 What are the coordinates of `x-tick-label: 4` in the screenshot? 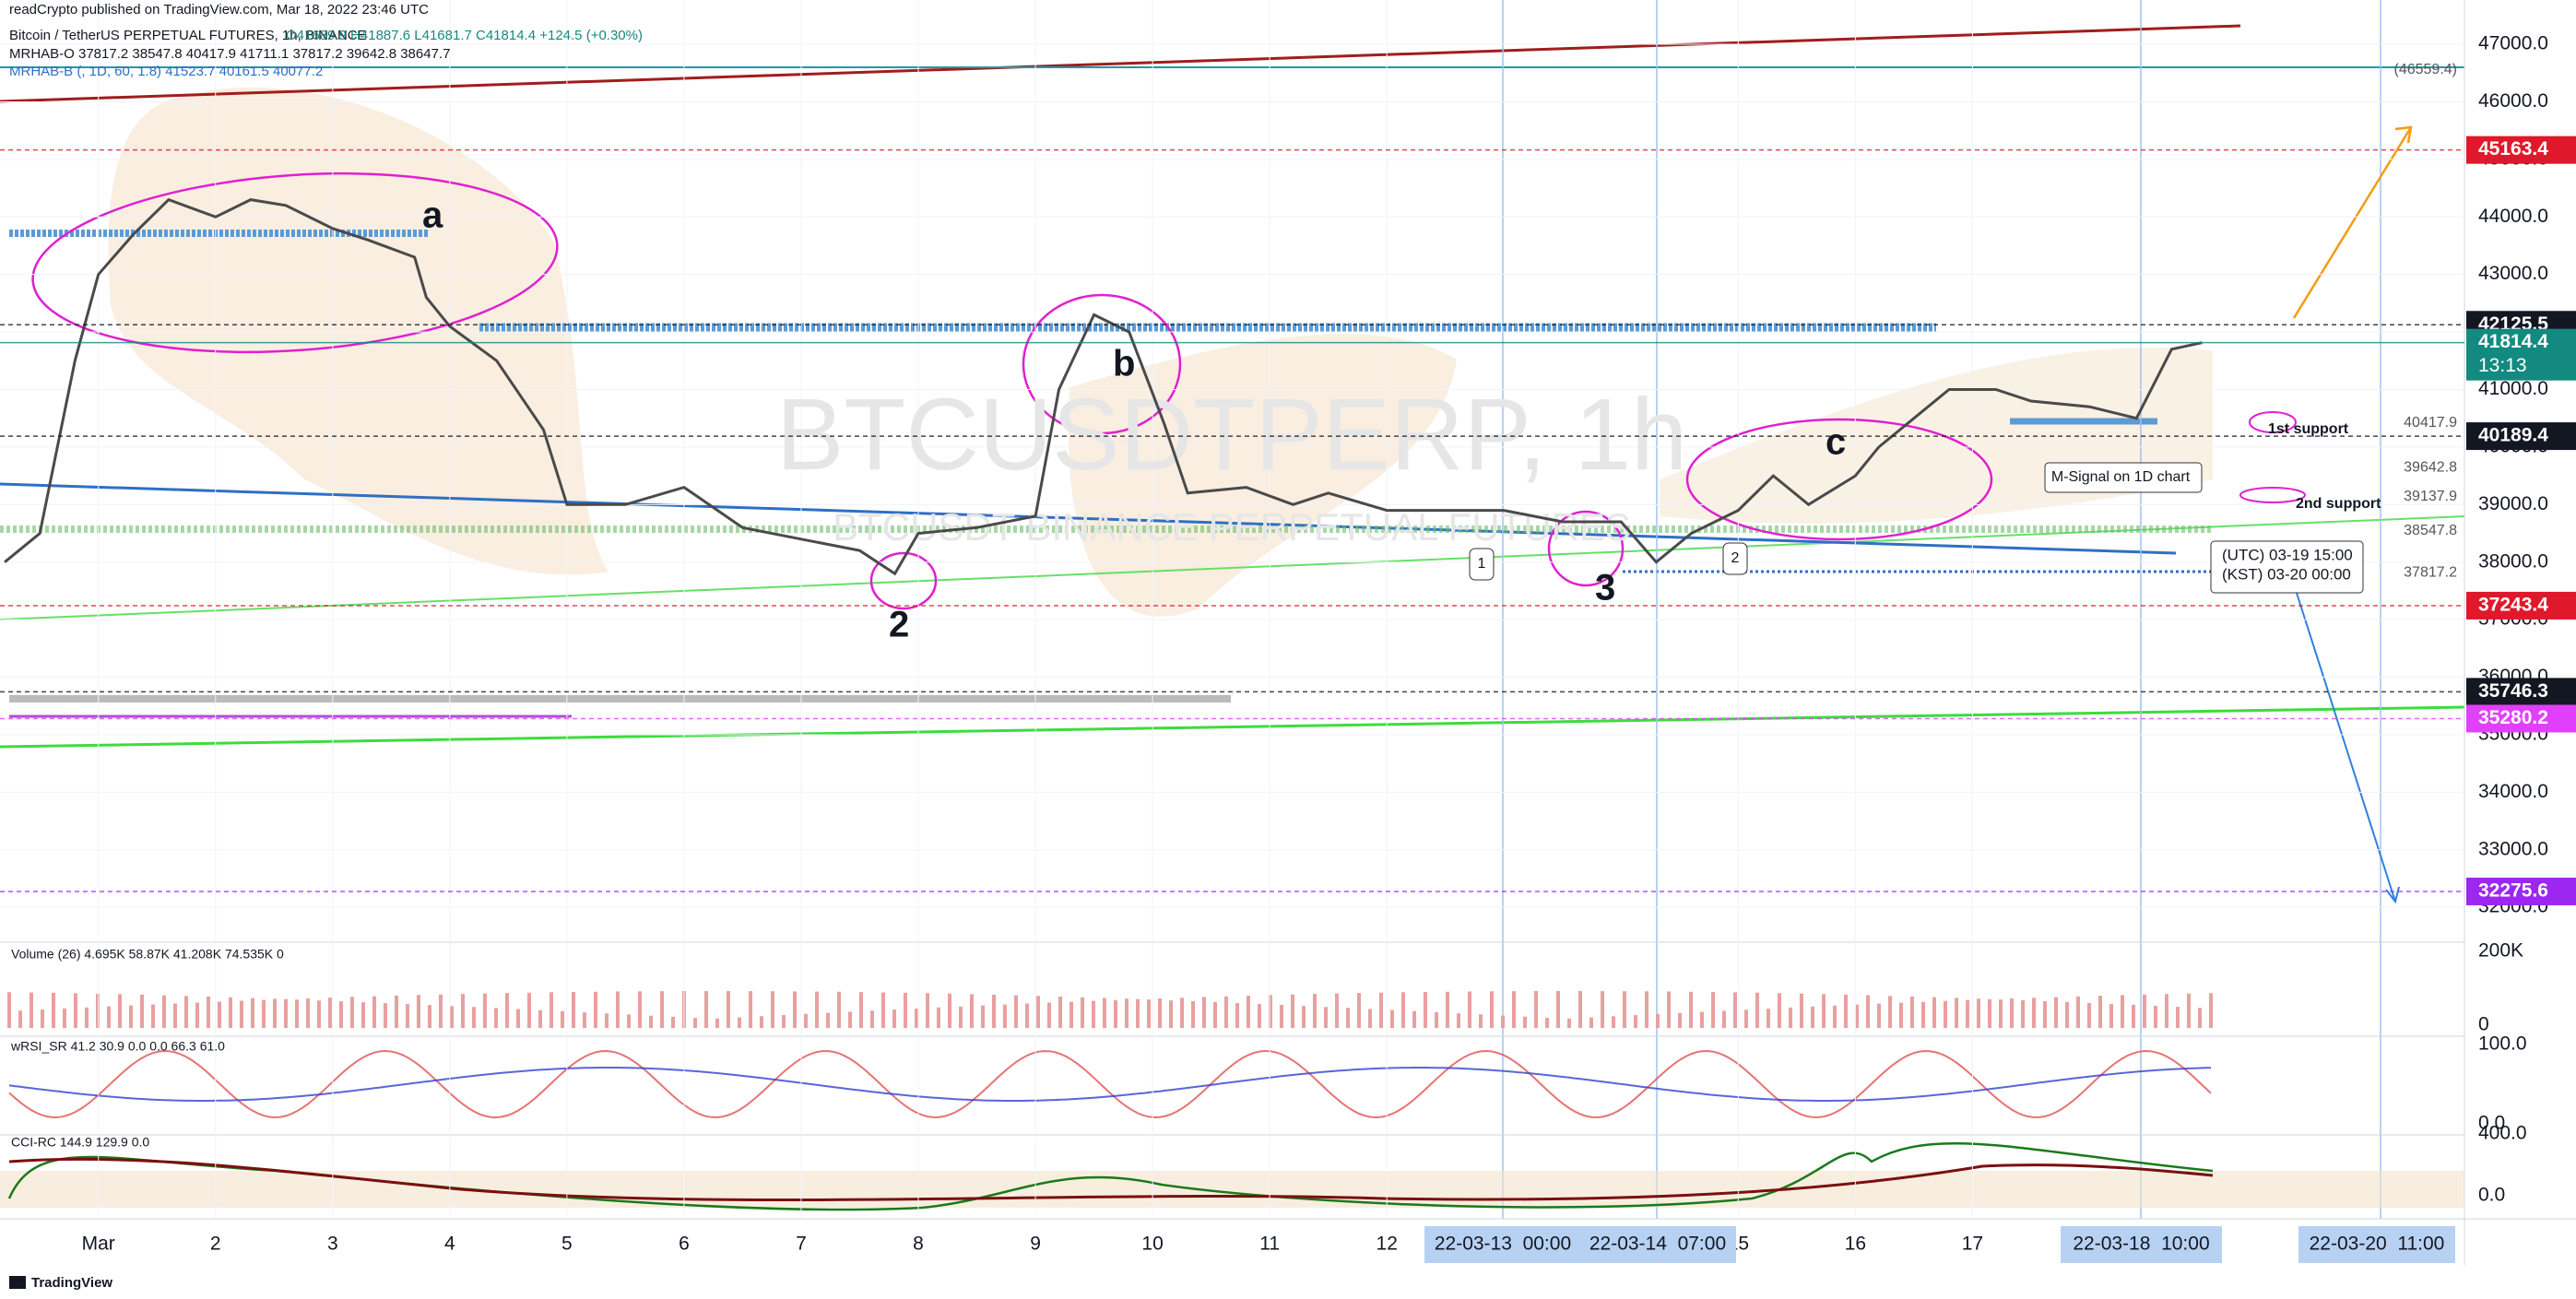 It's located at (449, 1244).